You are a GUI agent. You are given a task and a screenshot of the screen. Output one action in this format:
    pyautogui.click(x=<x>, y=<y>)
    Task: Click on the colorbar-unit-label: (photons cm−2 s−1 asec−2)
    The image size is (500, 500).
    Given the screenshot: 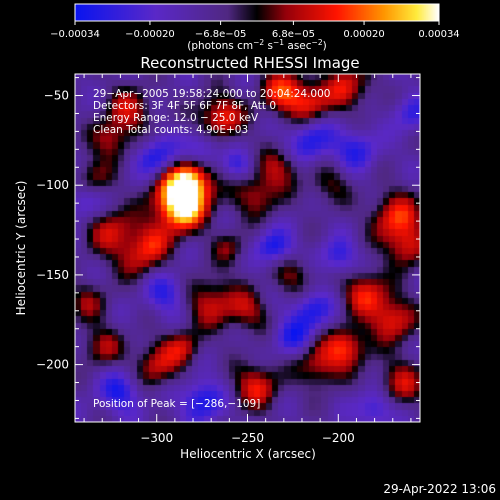 What is the action you would take?
    pyautogui.click(x=256, y=45)
    